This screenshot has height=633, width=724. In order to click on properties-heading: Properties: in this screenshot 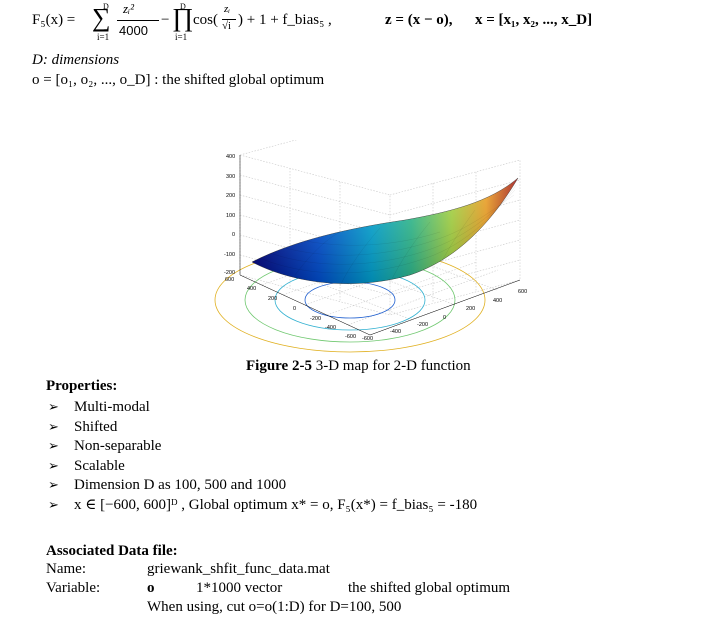, I will do `click(82, 386)`.